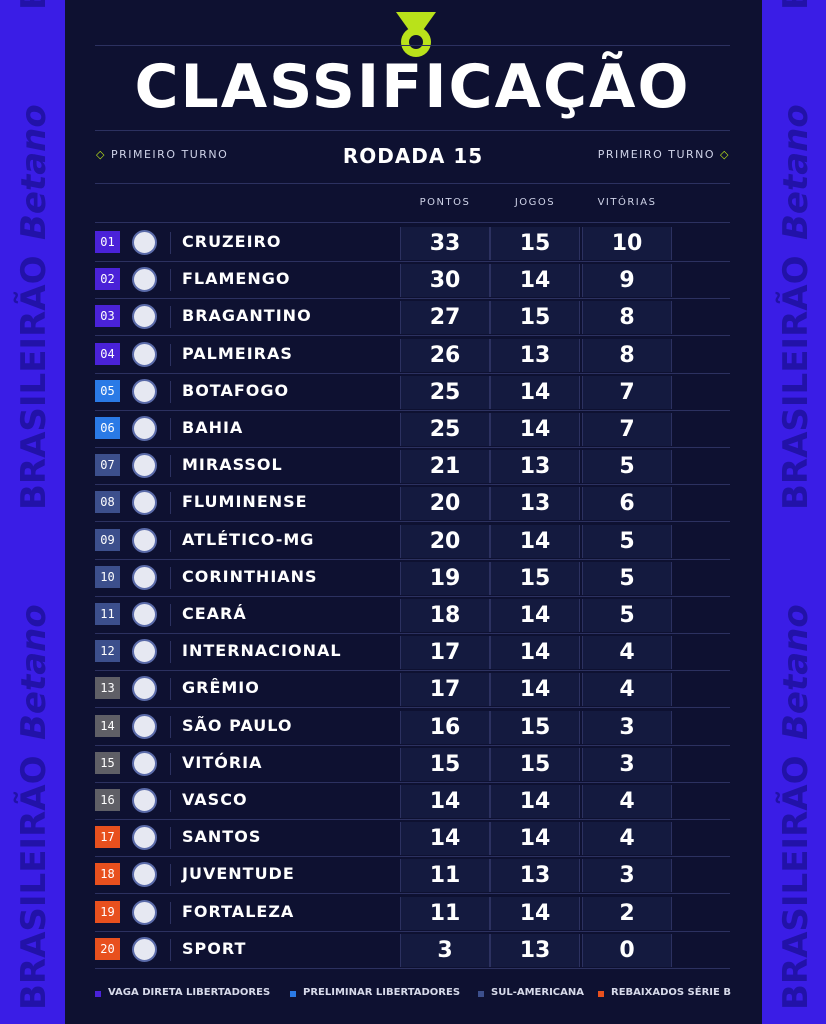 Image resolution: width=826 pixels, height=1024 pixels. I want to click on team-name: BOTAFOGO, so click(236, 390).